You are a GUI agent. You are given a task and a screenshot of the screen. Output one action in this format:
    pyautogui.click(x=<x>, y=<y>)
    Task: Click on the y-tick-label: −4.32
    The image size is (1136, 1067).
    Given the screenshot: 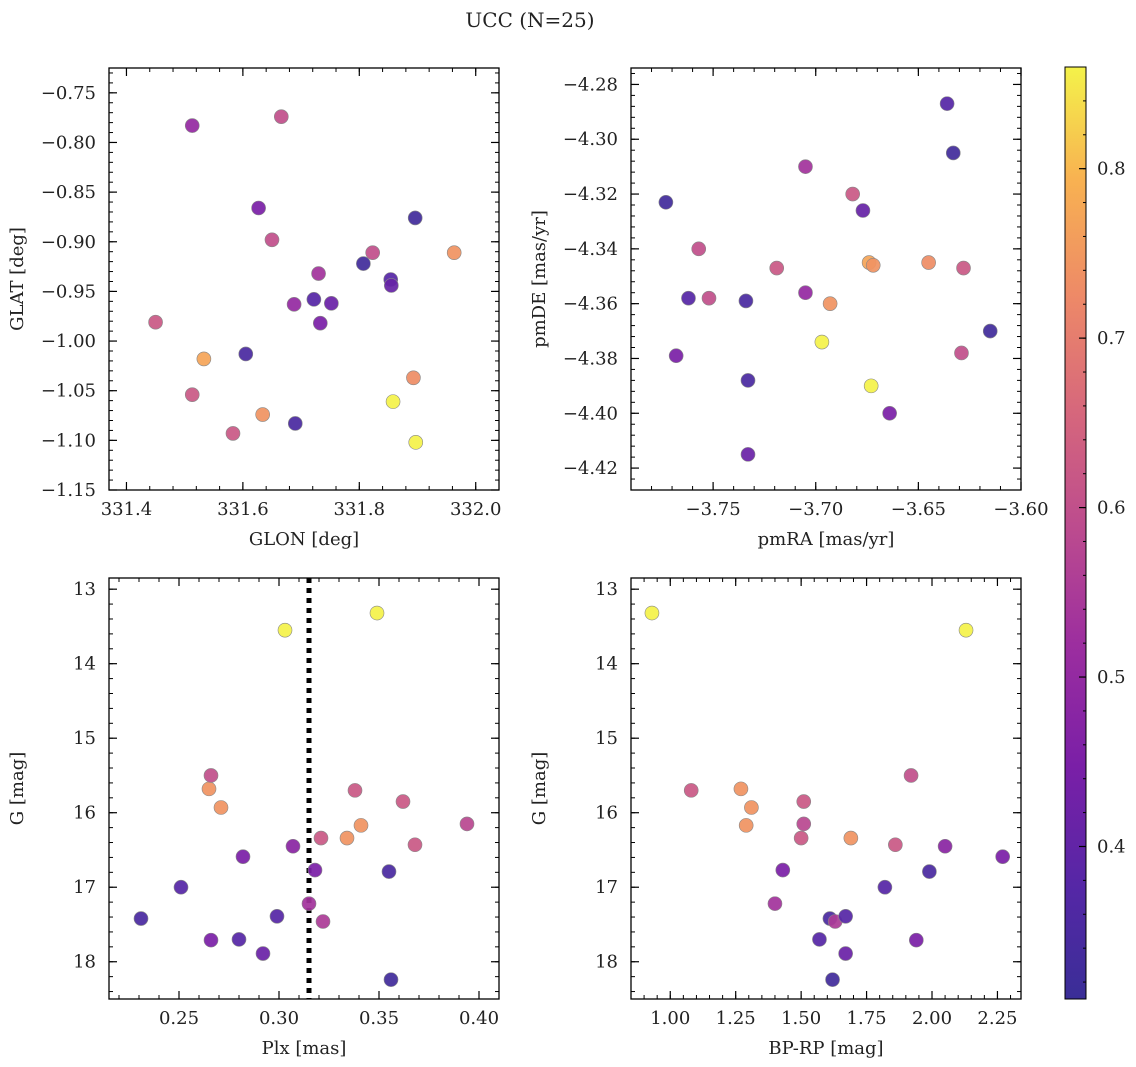 What is the action you would take?
    pyautogui.click(x=590, y=194)
    